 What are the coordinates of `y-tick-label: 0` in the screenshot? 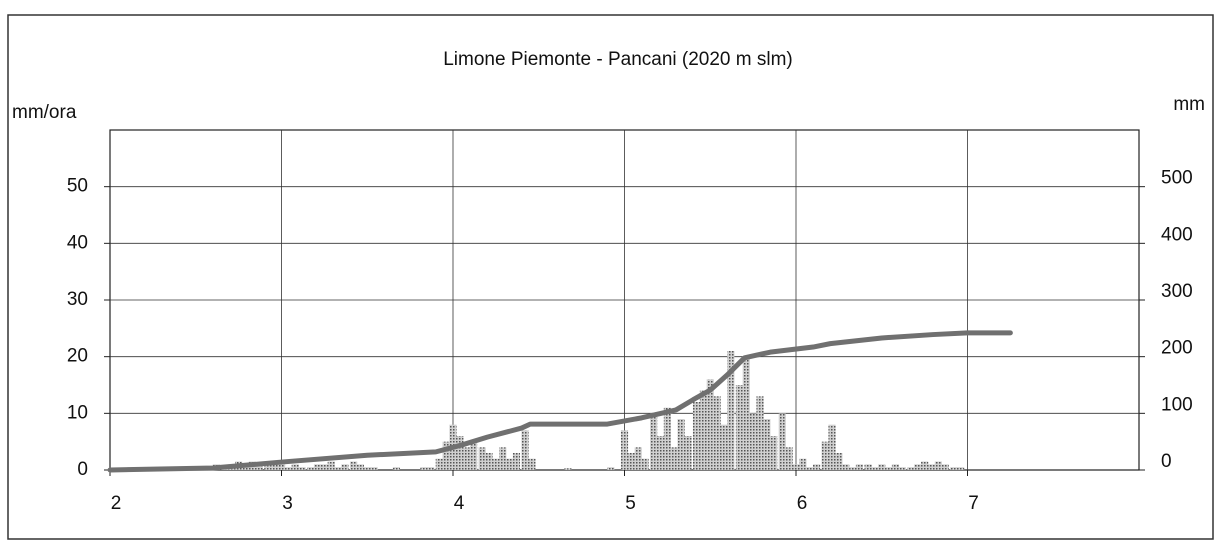 It's located at (82, 469).